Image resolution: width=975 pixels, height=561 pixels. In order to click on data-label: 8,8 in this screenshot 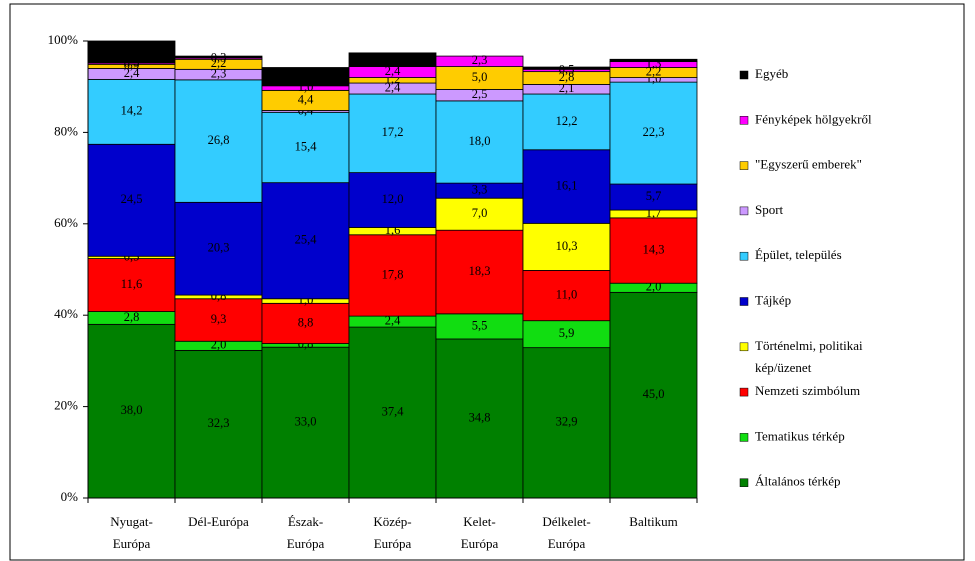, I will do `click(306, 322)`.